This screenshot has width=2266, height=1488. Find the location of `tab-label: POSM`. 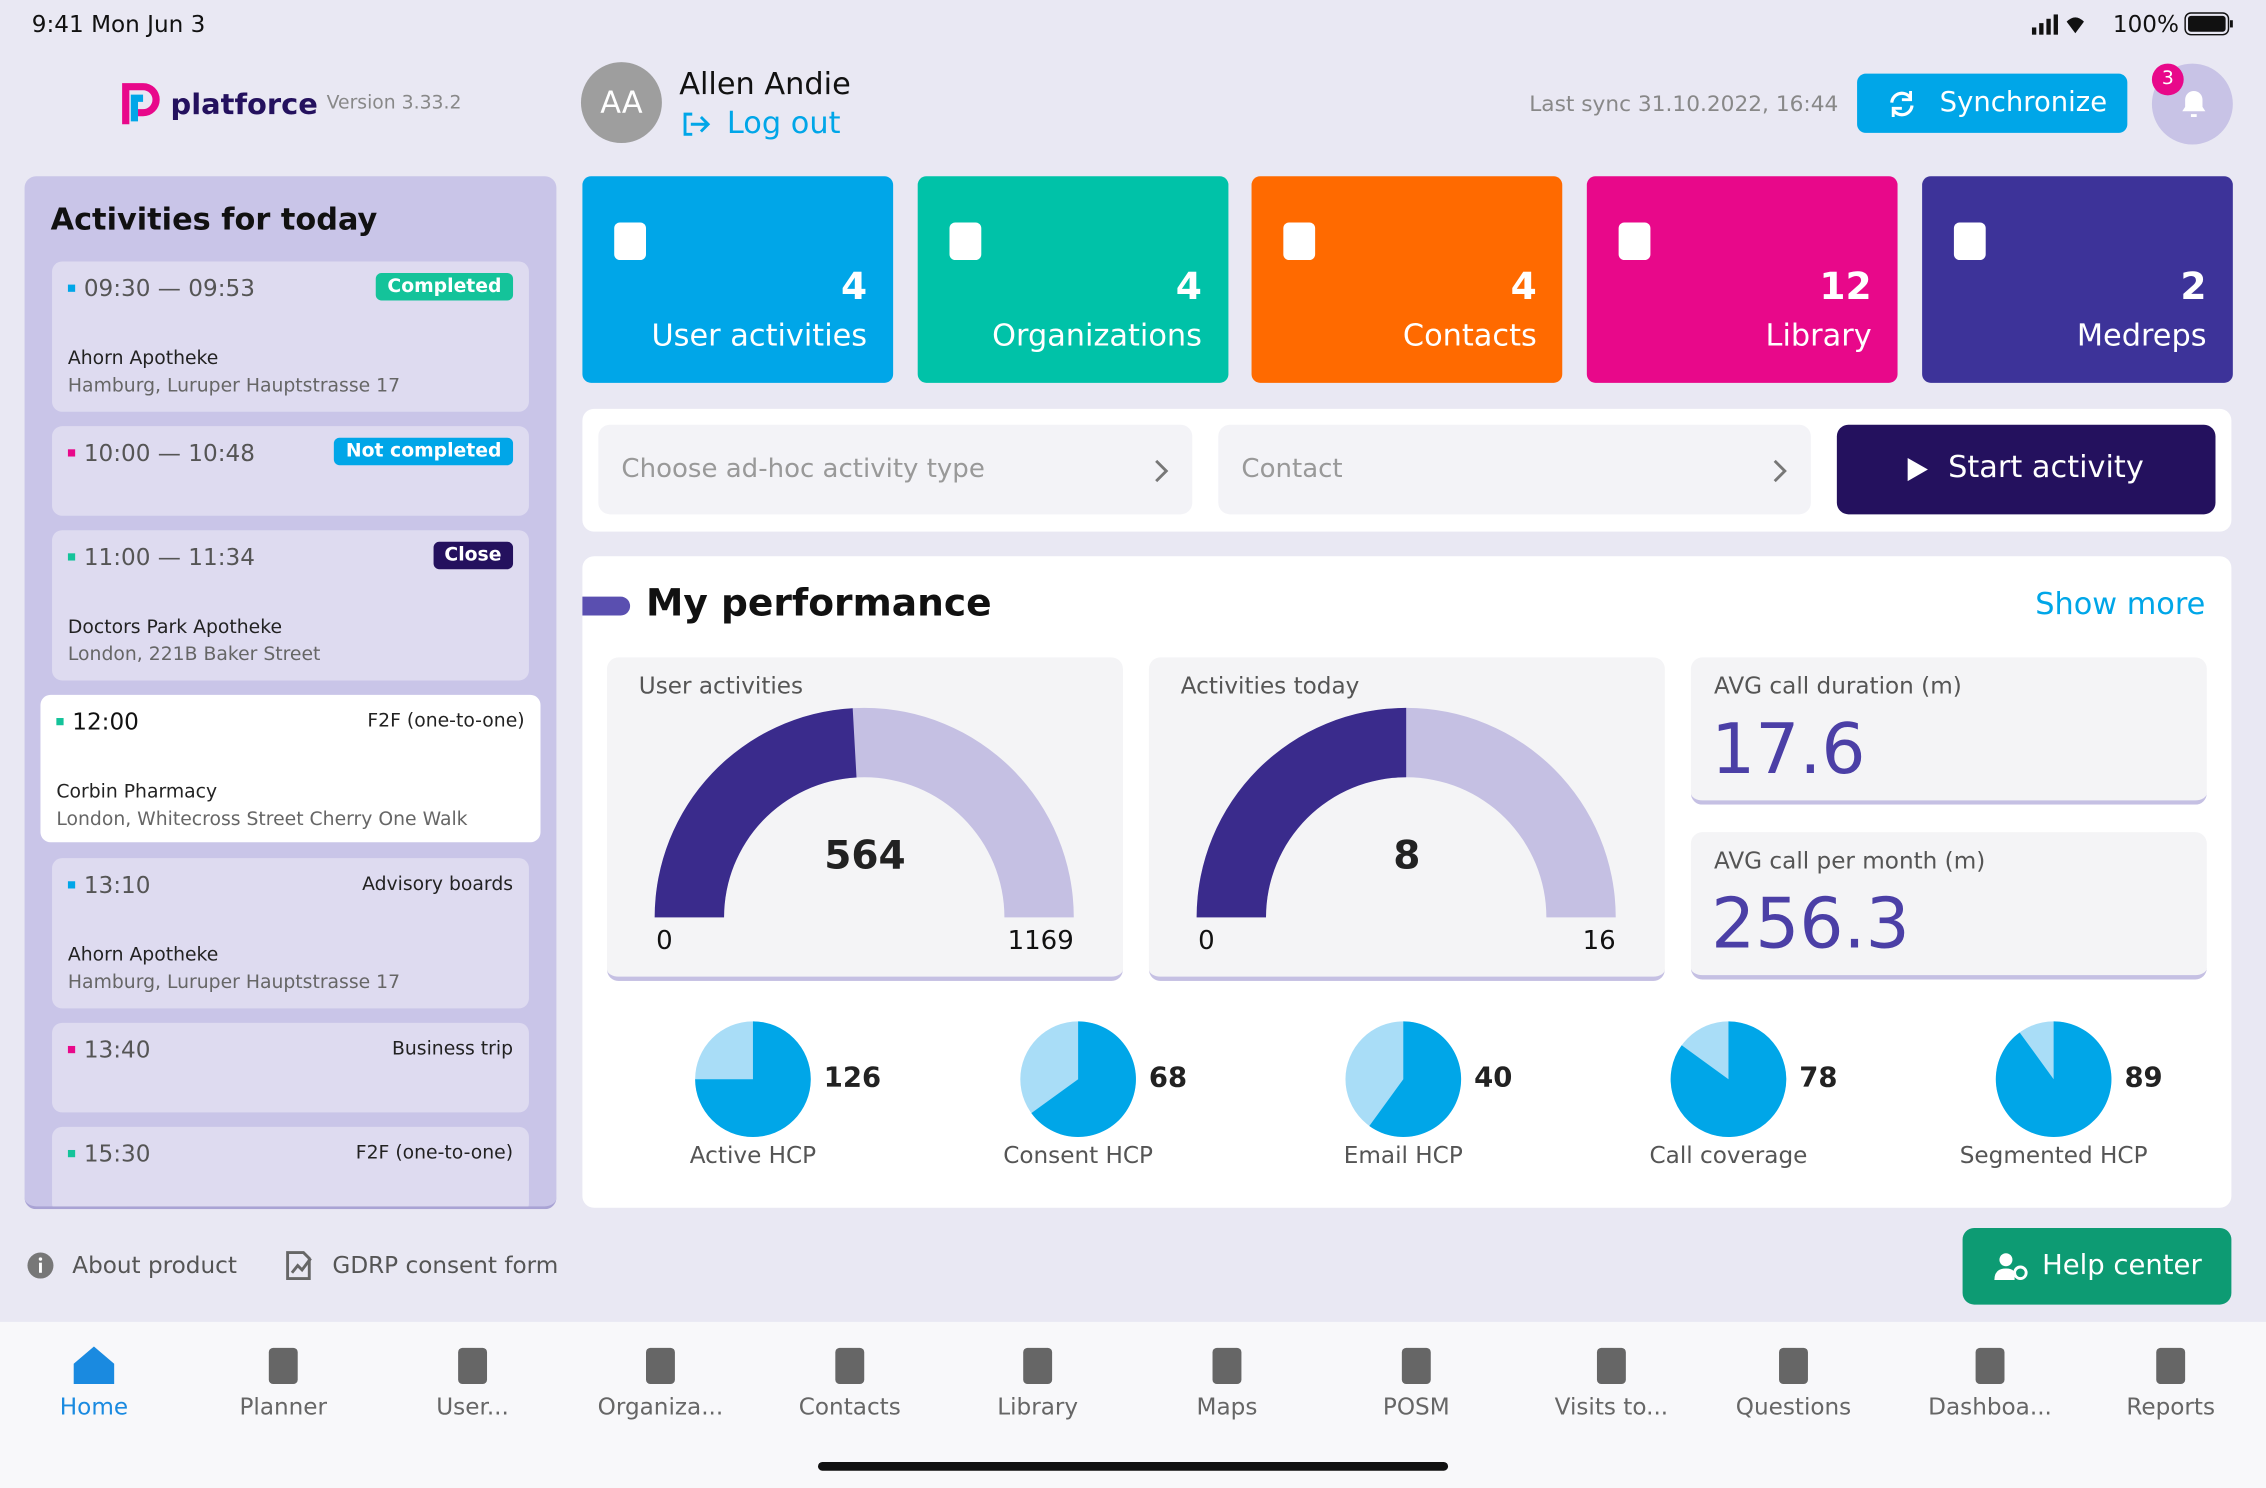

tab-label: POSM is located at coordinates (1416, 1406).